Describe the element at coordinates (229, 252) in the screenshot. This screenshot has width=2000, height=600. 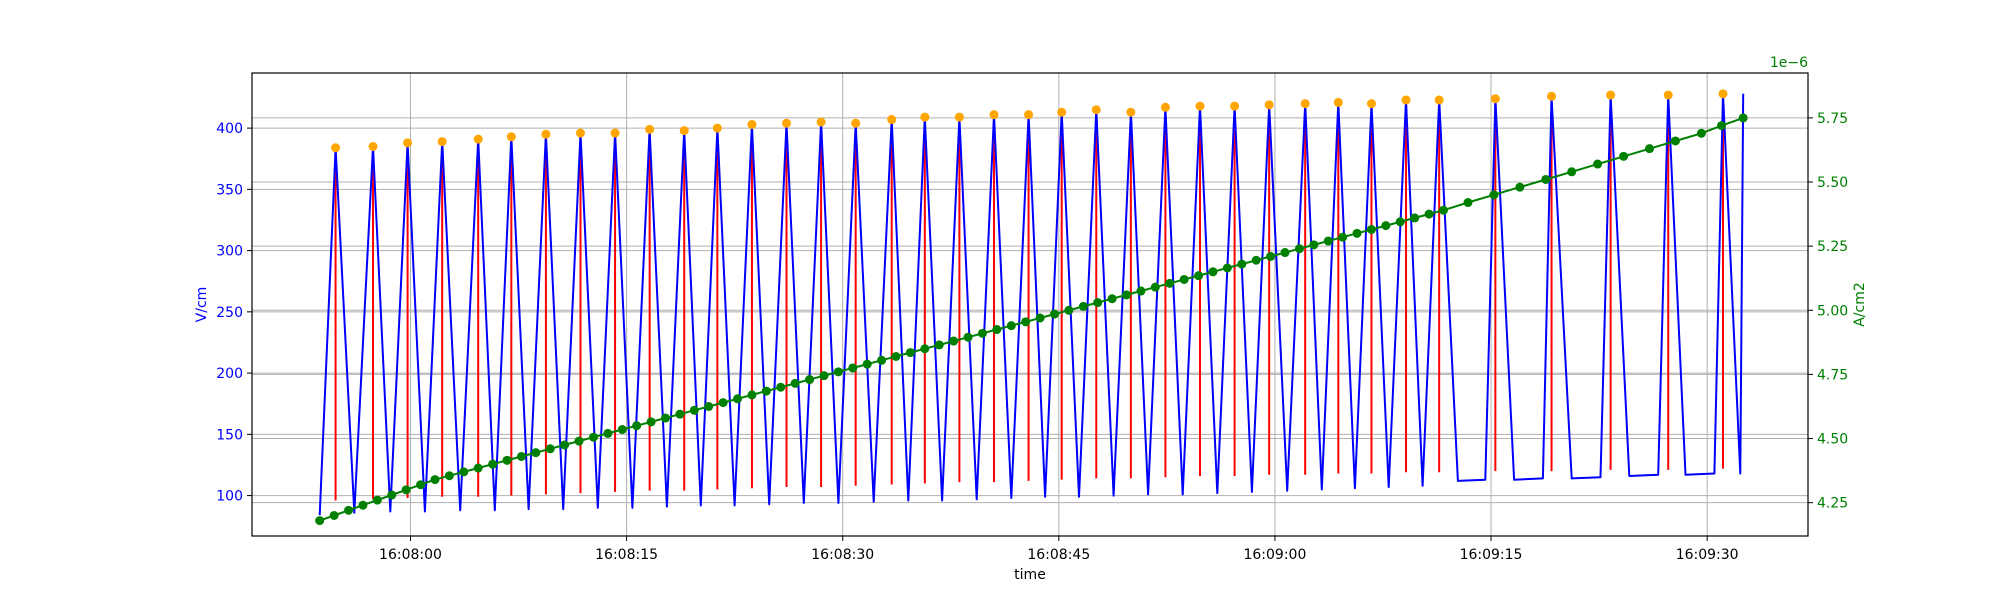
I see `left-y-tick-label: 300` at that location.